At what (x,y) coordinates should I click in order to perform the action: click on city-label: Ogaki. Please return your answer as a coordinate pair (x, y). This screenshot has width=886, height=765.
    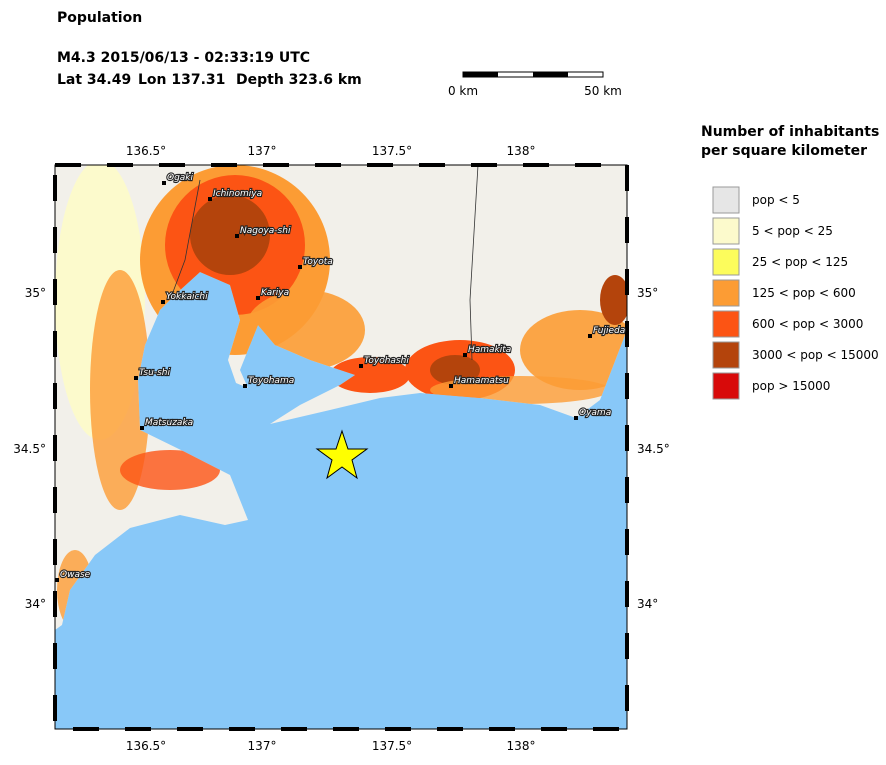
    Looking at the image, I should click on (180, 178).